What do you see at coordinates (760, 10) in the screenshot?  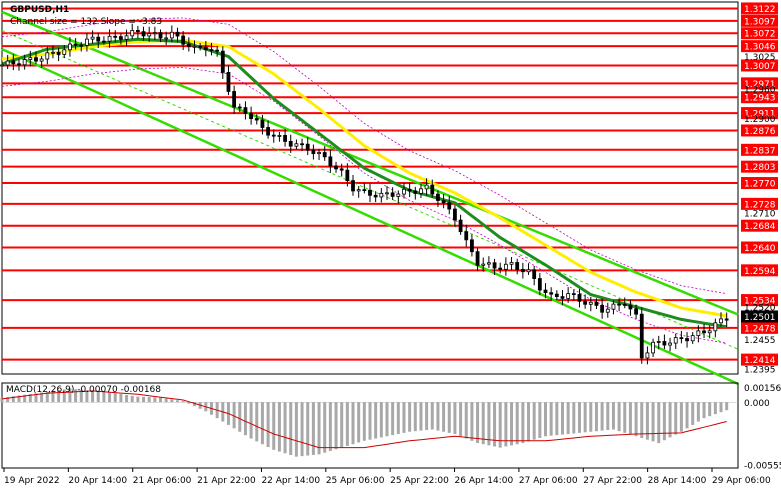 I see `level-label: 1.3122` at bounding box center [760, 10].